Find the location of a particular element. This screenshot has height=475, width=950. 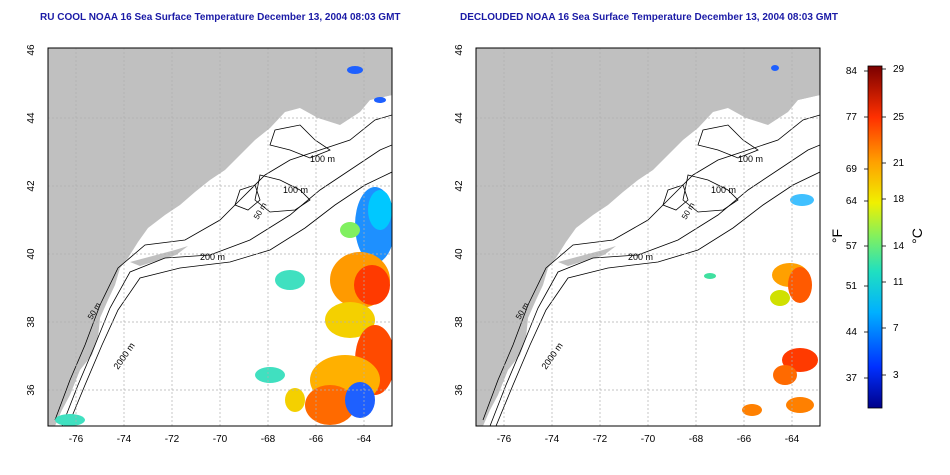

left-contour-label-100m-upper: 100 m is located at coordinates (322, 159).